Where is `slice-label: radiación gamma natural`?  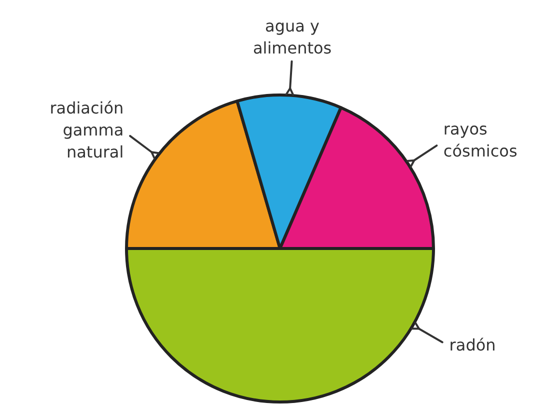 slice-label: radiación gamma natural is located at coordinates (87, 130).